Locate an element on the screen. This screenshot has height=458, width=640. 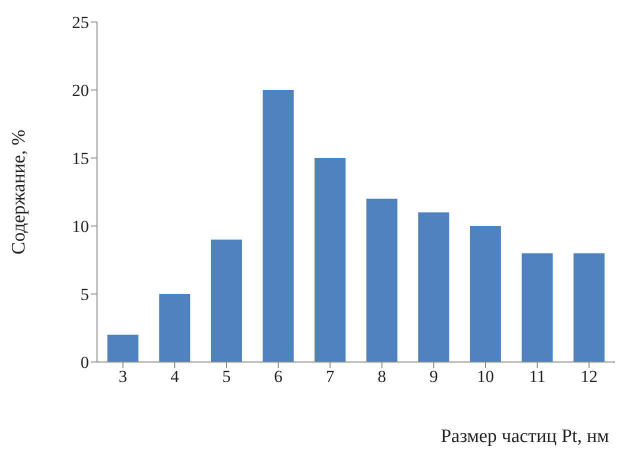
x-tick-label: 10 is located at coordinates (485, 376).